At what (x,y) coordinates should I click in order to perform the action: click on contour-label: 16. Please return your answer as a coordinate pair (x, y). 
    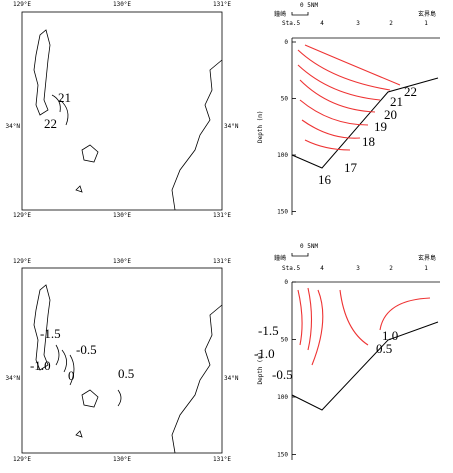
    Looking at the image, I should click on (325, 179).